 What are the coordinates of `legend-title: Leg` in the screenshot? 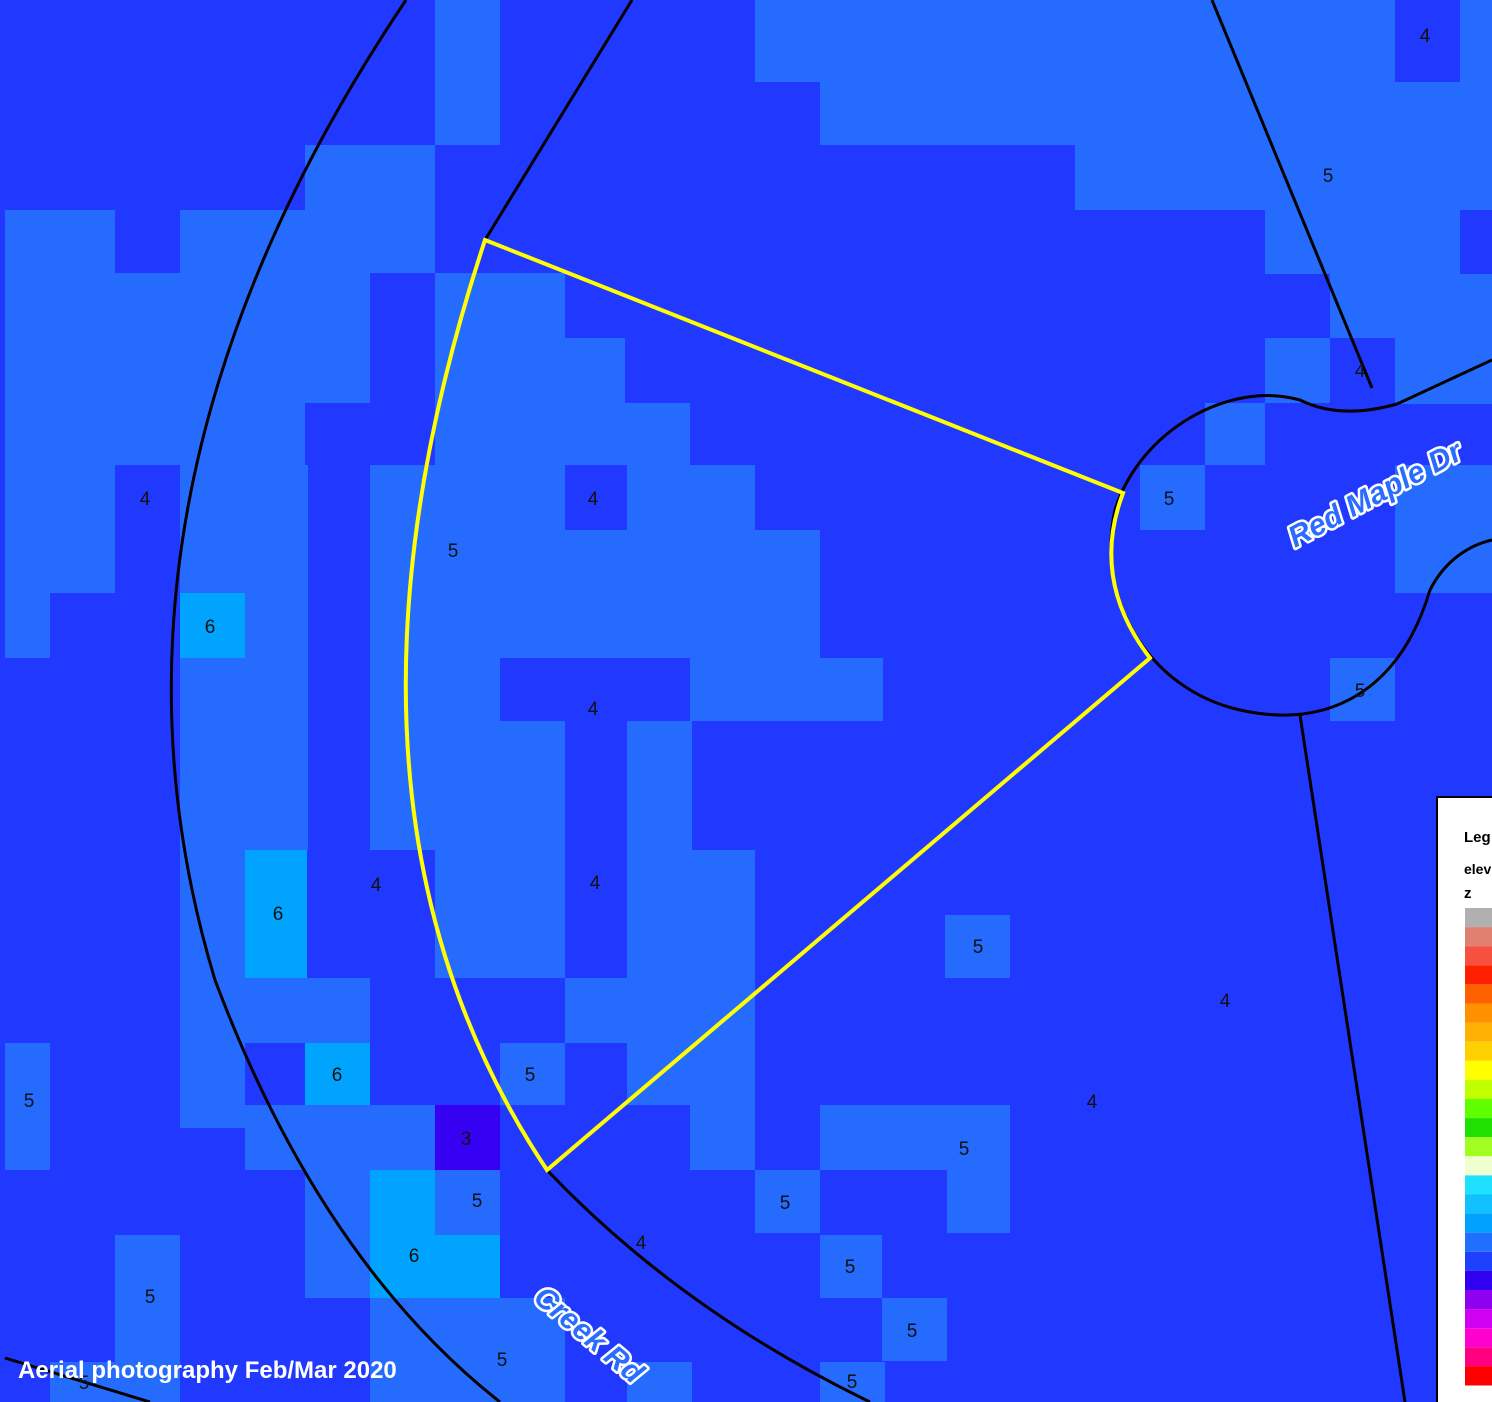 It's located at (1477, 837).